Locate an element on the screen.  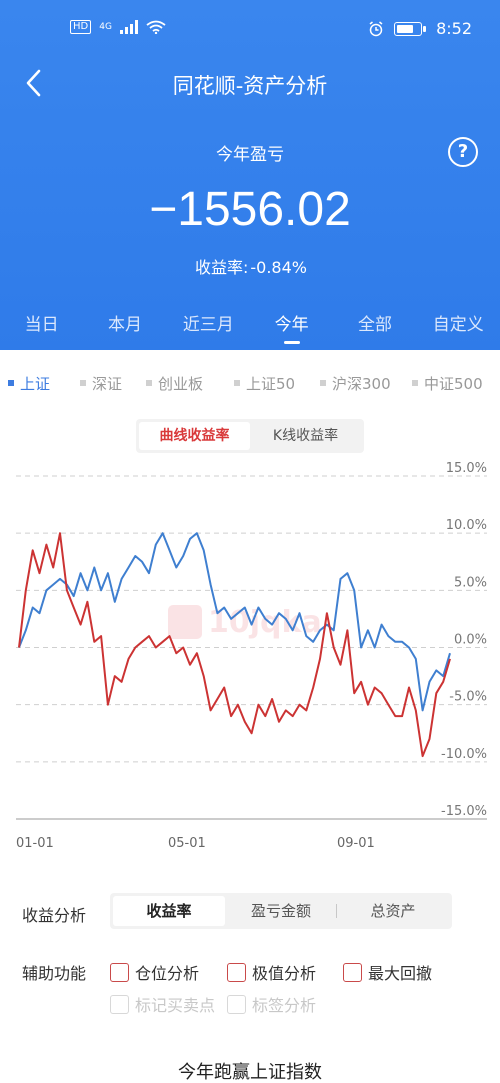
y-tick-label: -10.0% is located at coordinates (464, 754).